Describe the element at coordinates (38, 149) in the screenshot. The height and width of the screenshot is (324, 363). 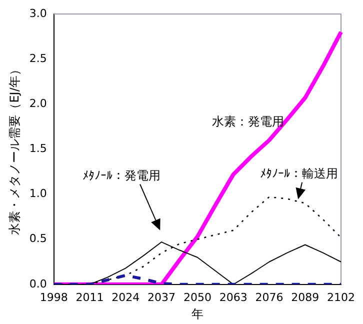
I see `y-tick-label: 1.5` at that location.